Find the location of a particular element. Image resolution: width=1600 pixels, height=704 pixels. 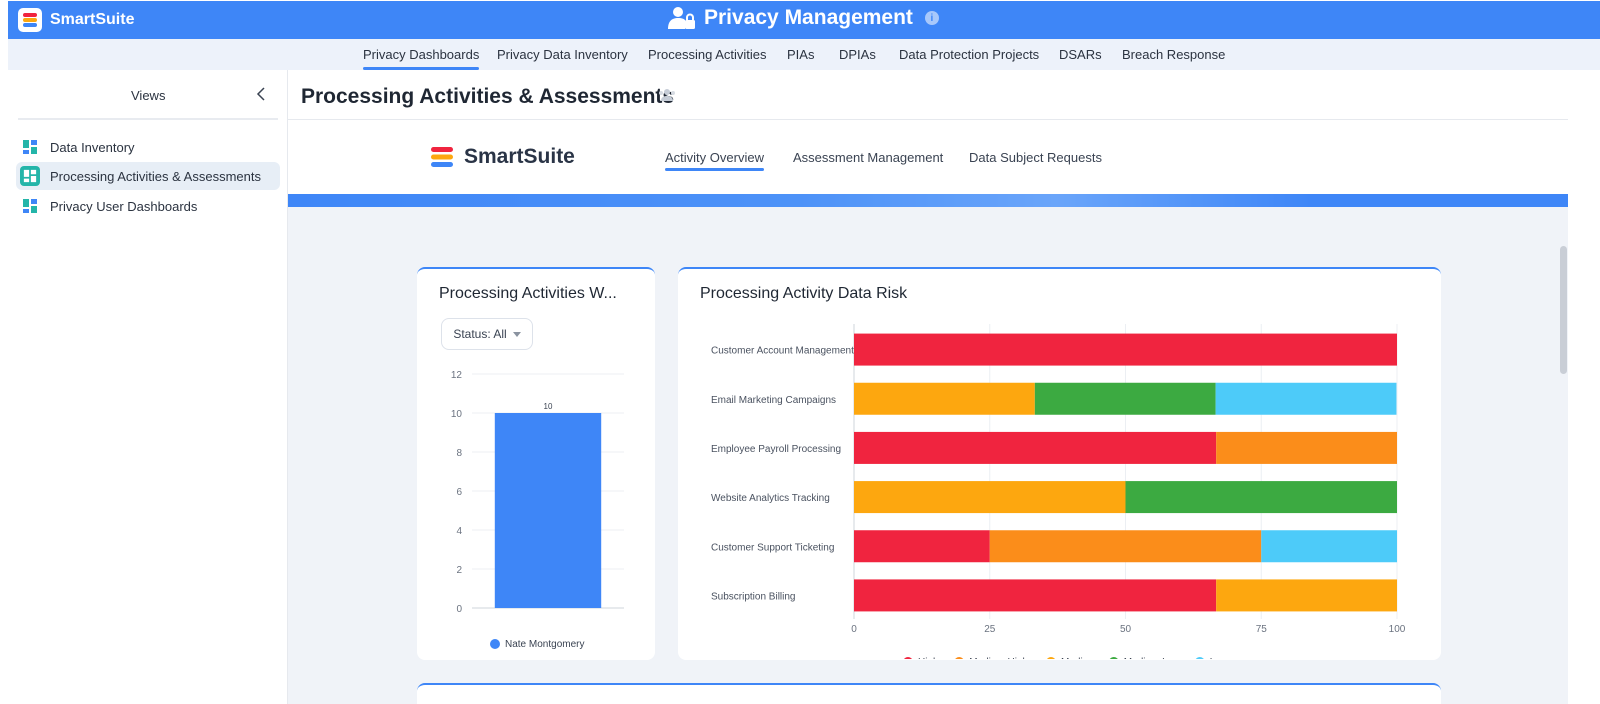

tab-data-protection-projects: Data Protection Projects is located at coordinates (969, 54).